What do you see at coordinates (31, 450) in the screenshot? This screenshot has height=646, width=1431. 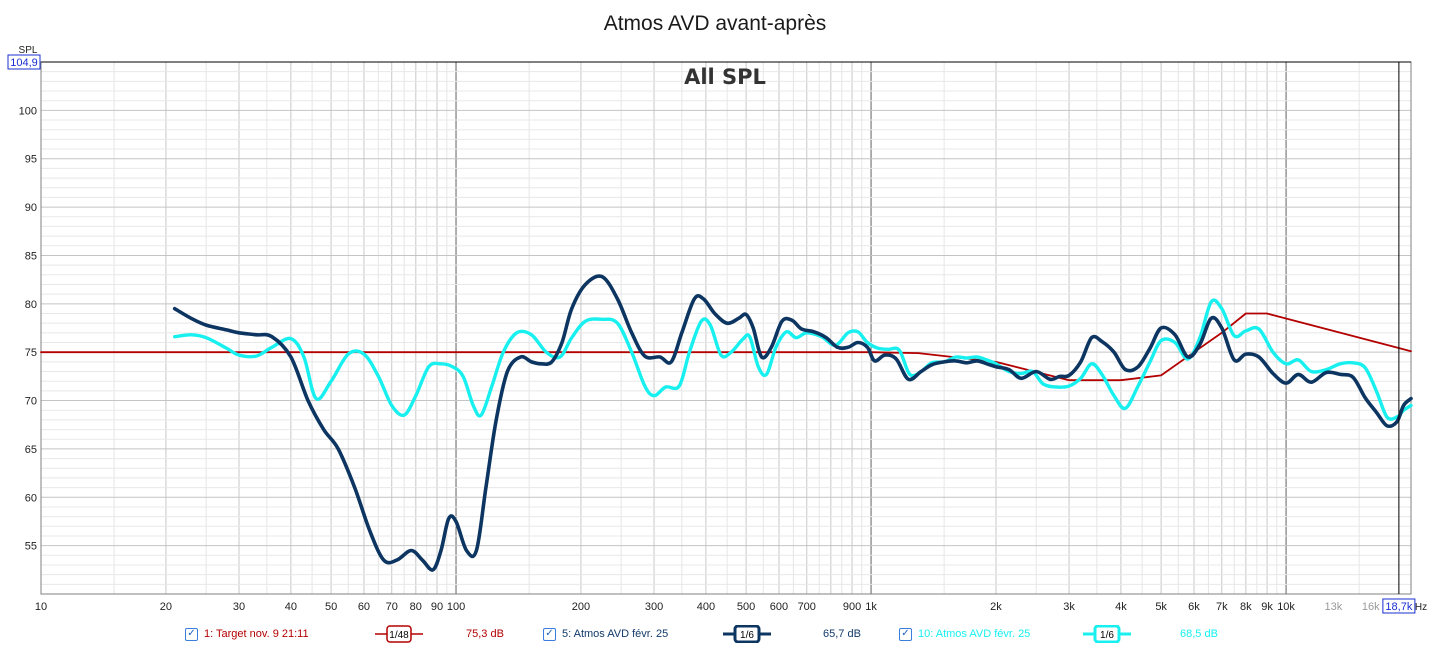 I see `y-tick-label: 65` at bounding box center [31, 450].